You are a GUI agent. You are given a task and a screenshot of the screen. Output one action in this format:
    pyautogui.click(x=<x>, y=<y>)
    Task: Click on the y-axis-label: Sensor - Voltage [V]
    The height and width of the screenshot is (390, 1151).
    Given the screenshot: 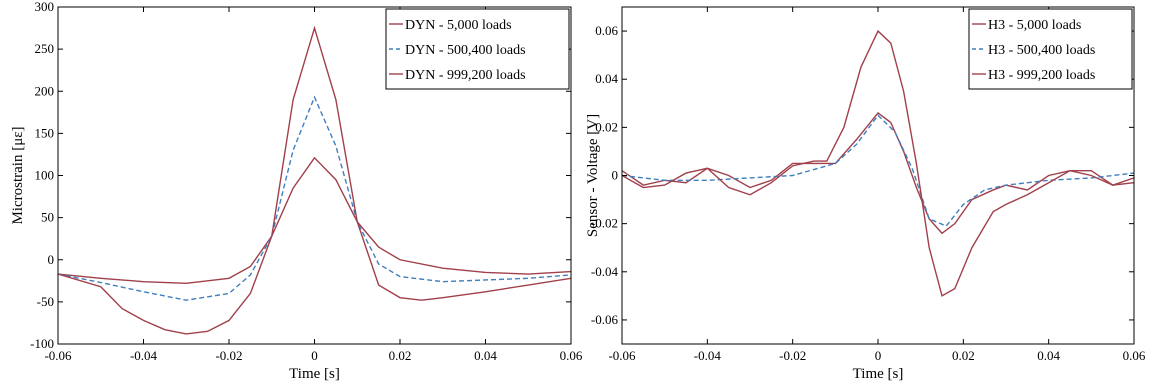 What is the action you would take?
    pyautogui.click(x=593, y=175)
    